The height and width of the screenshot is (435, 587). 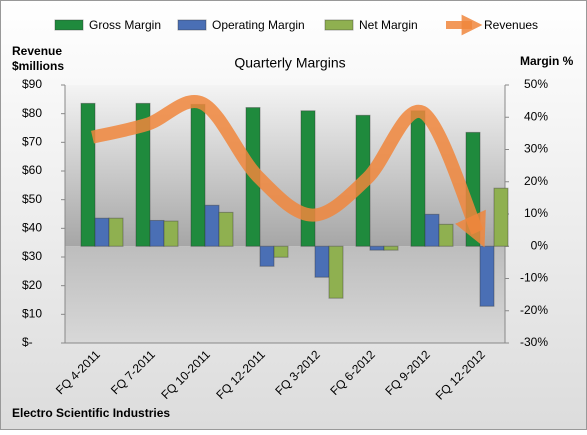 I want to click on y2-tick-label: -30%, so click(x=534, y=342).